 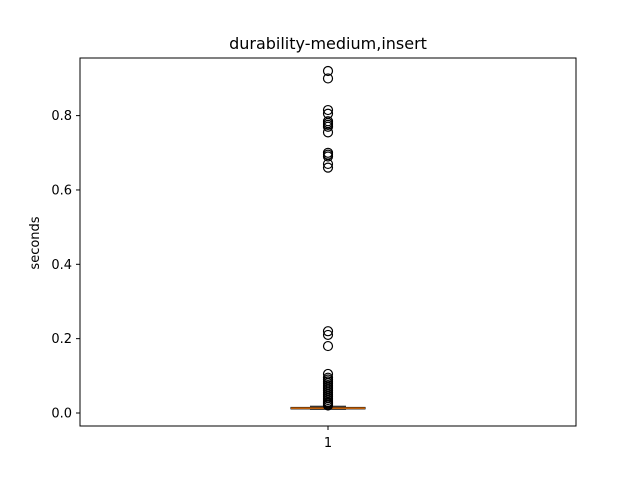 I want to click on y-tick-label: 0.0, so click(x=61, y=413).